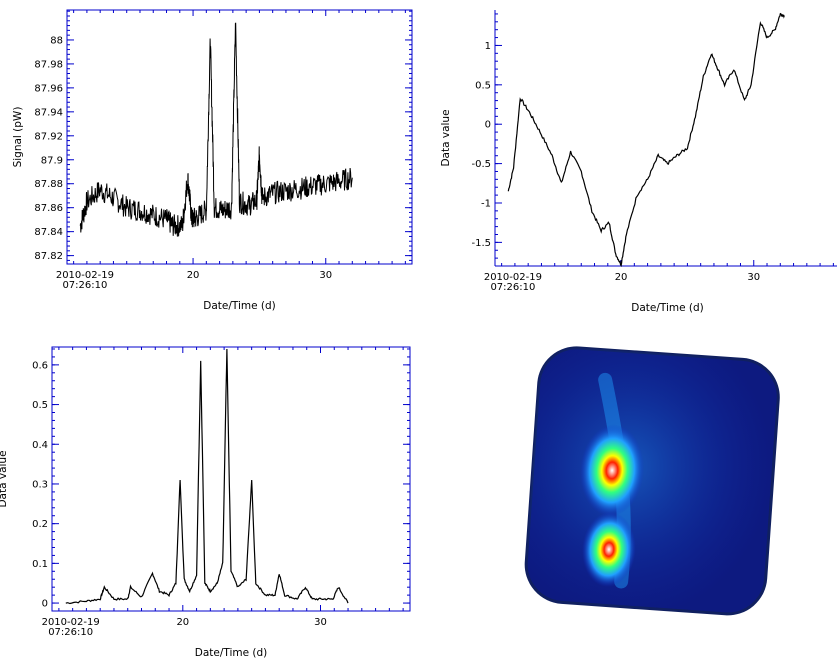  I want to click on y-tick-label: 0.2, so click(40, 524).